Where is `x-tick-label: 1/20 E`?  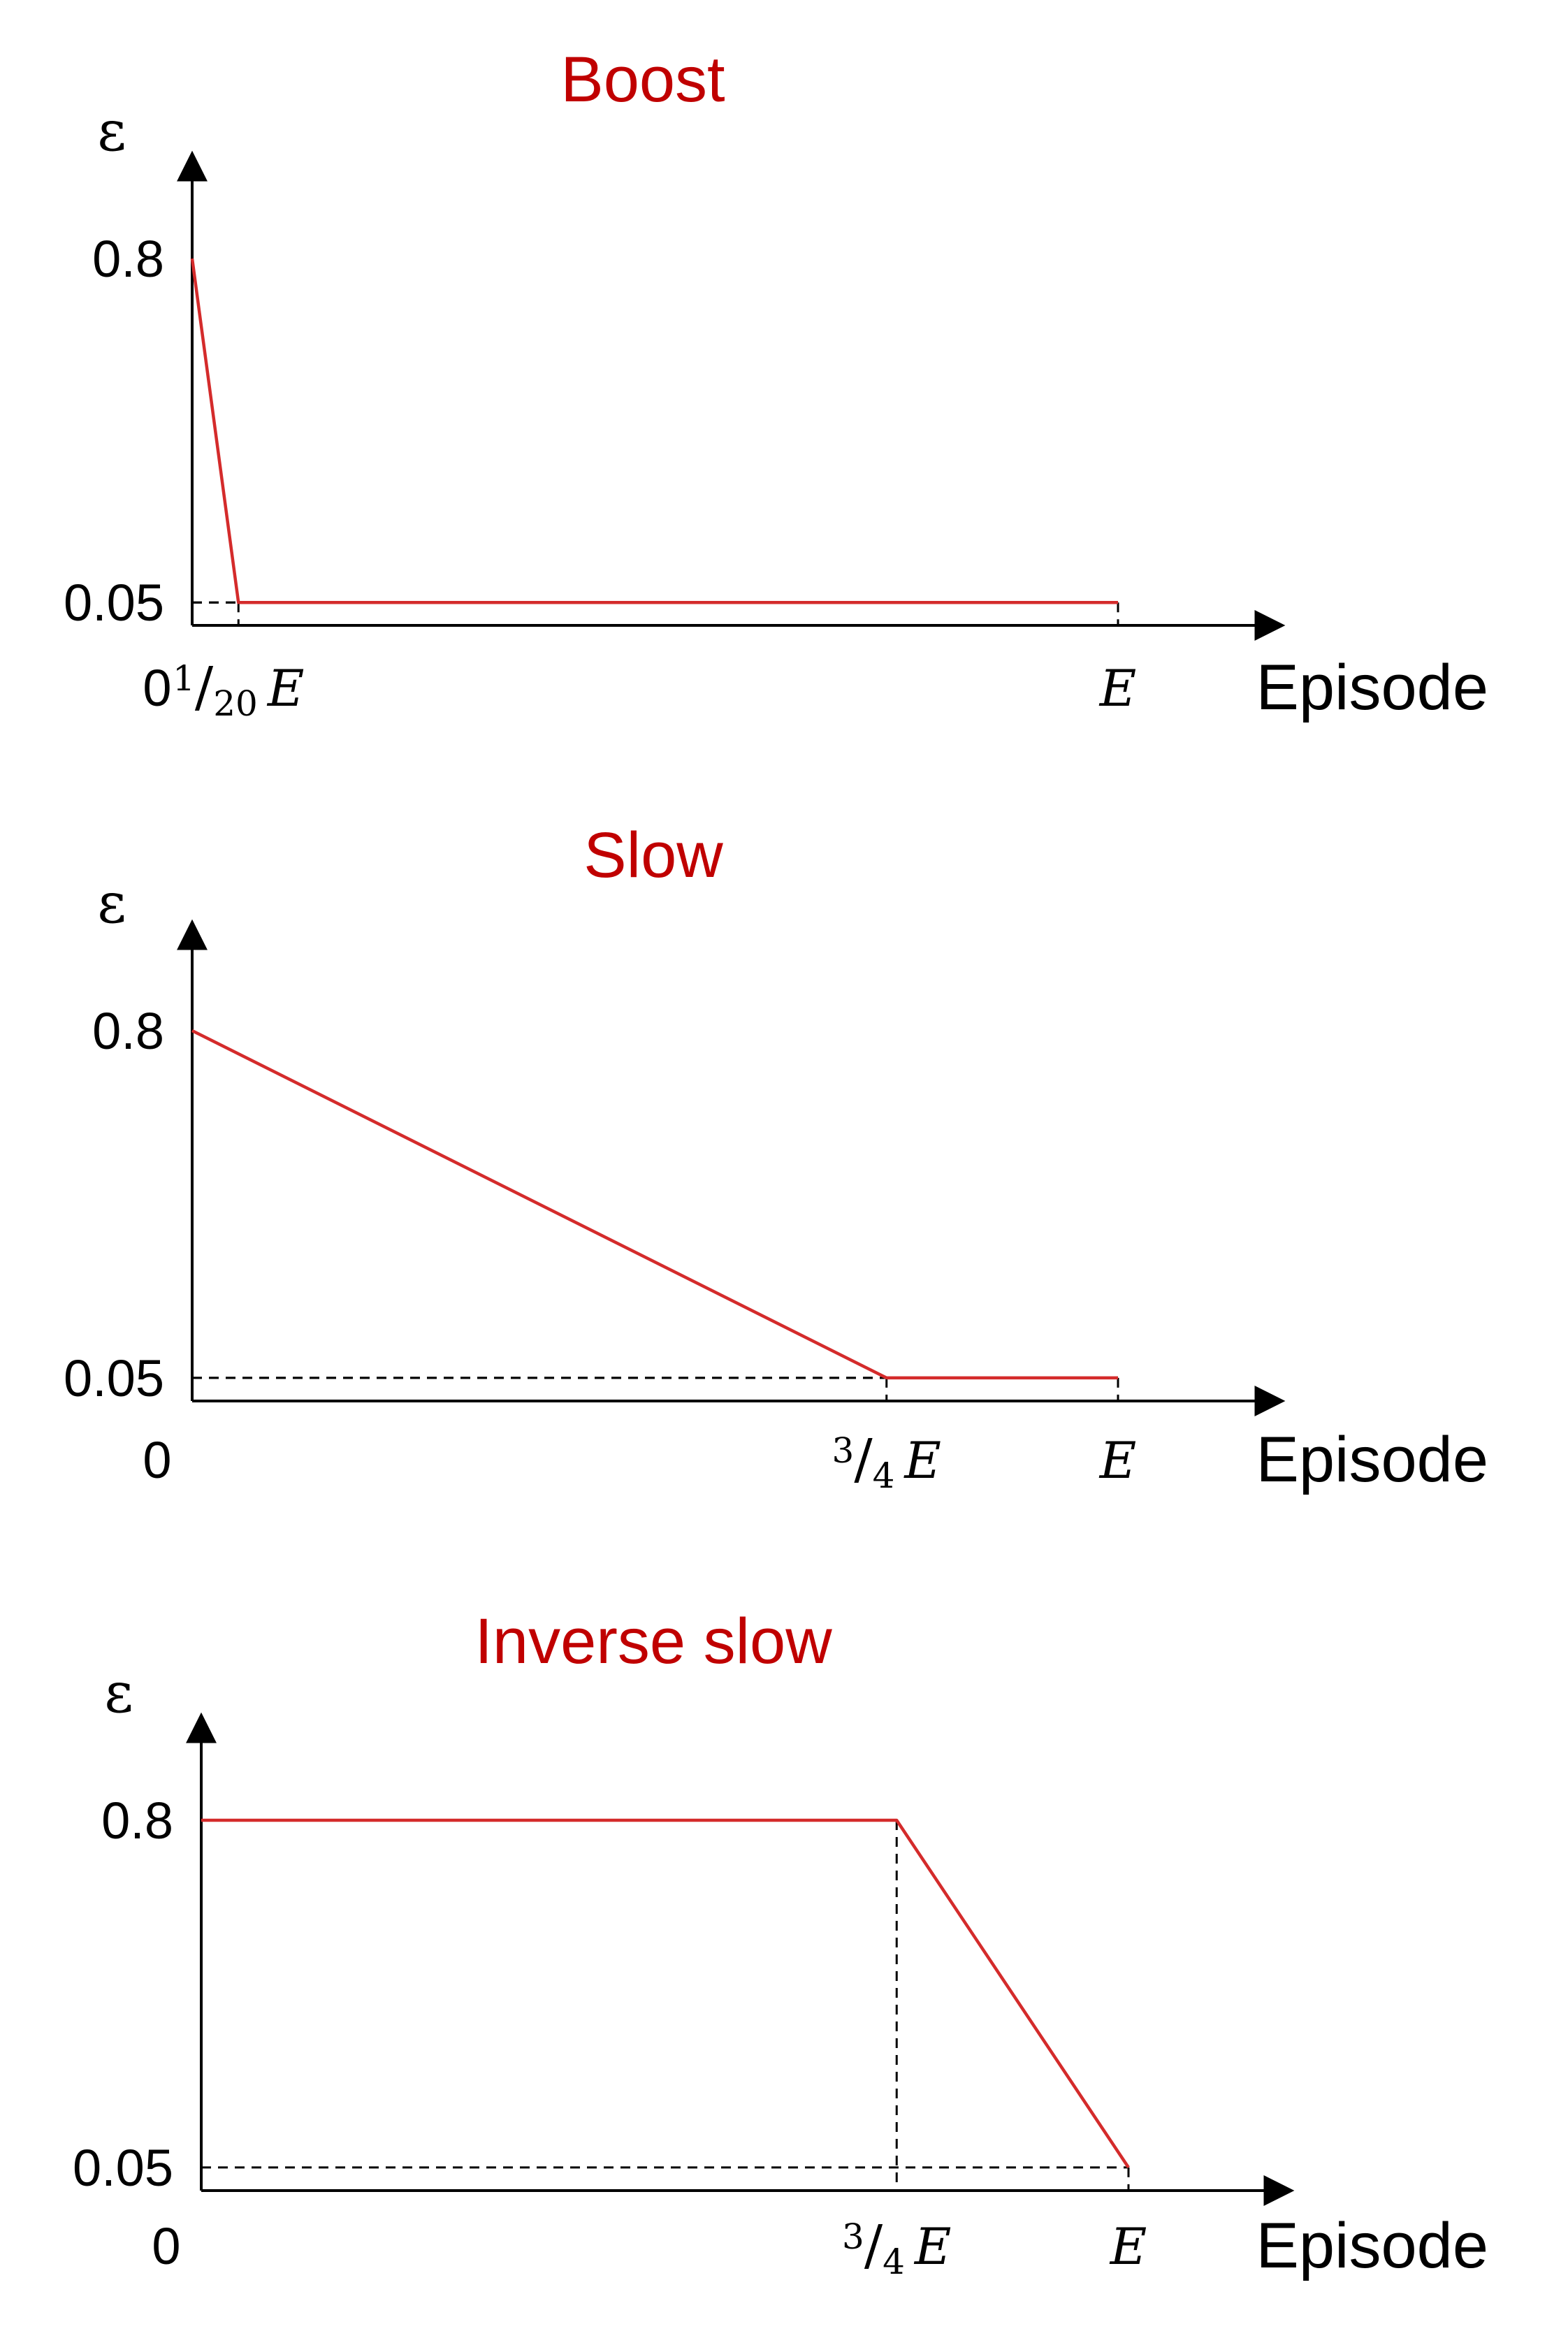
x-tick-label: 1/20 E is located at coordinates (238, 690).